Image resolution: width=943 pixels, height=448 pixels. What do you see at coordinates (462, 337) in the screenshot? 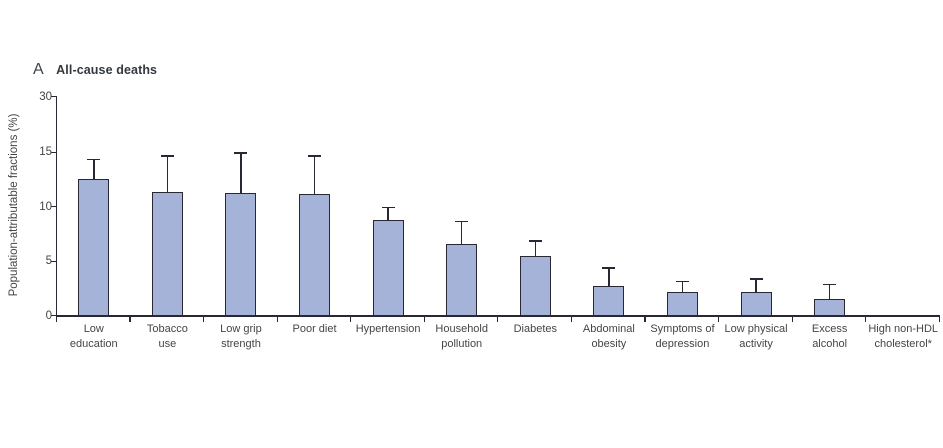
I see `x-label-household-pollution: Household pollution` at bounding box center [462, 337].